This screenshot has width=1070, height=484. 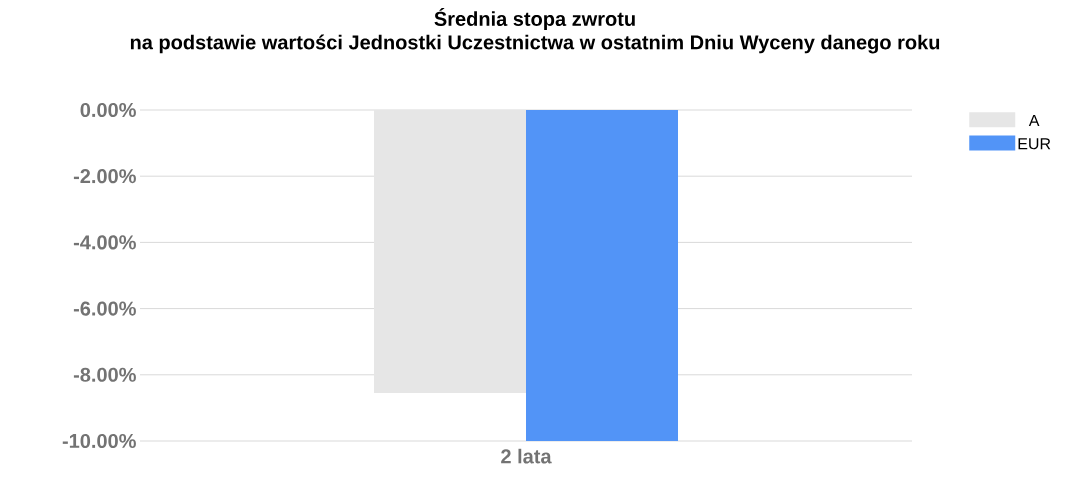 I want to click on y-tick-label: -4.00%, so click(x=104, y=242).